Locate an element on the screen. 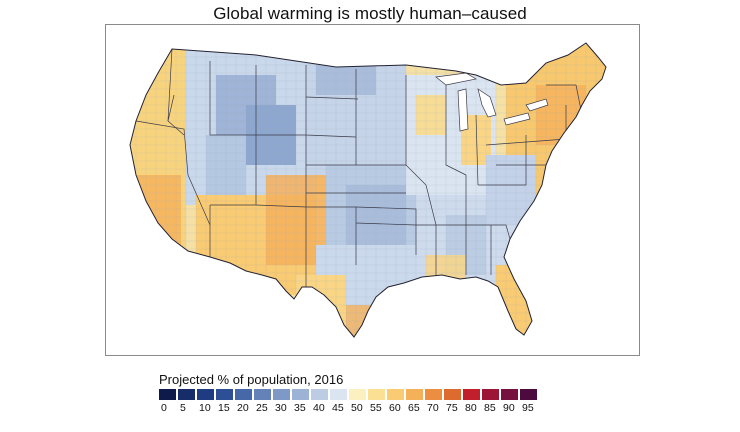 The height and width of the screenshot is (432, 740). legend-label-65: 65 is located at coordinates (414, 408).